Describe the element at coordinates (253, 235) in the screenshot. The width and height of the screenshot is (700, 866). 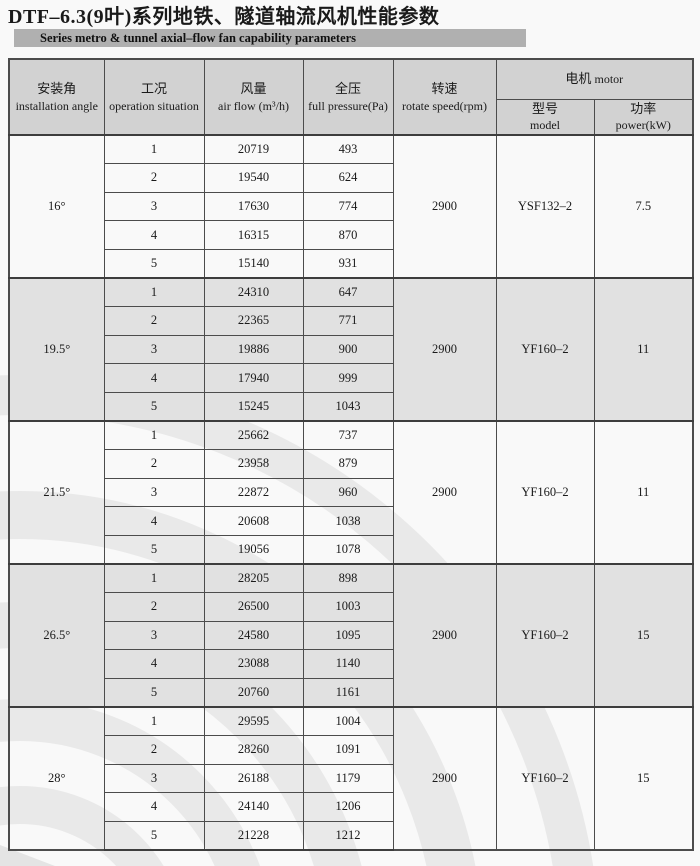
I see `airflow-value: 16315` at that location.